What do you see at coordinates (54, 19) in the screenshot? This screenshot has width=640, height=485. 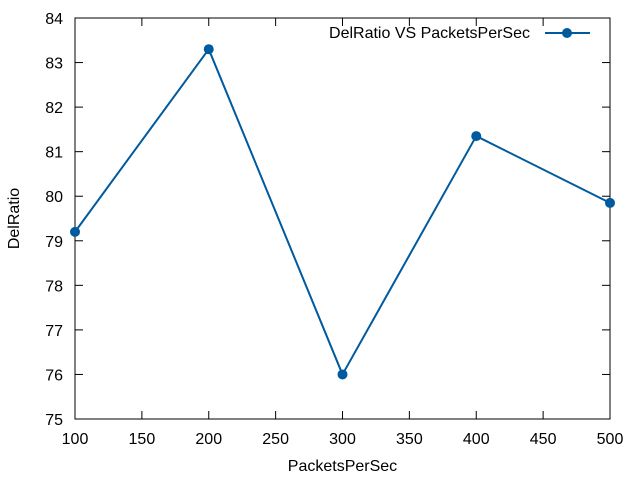 I see `y-tick-label: 84` at bounding box center [54, 19].